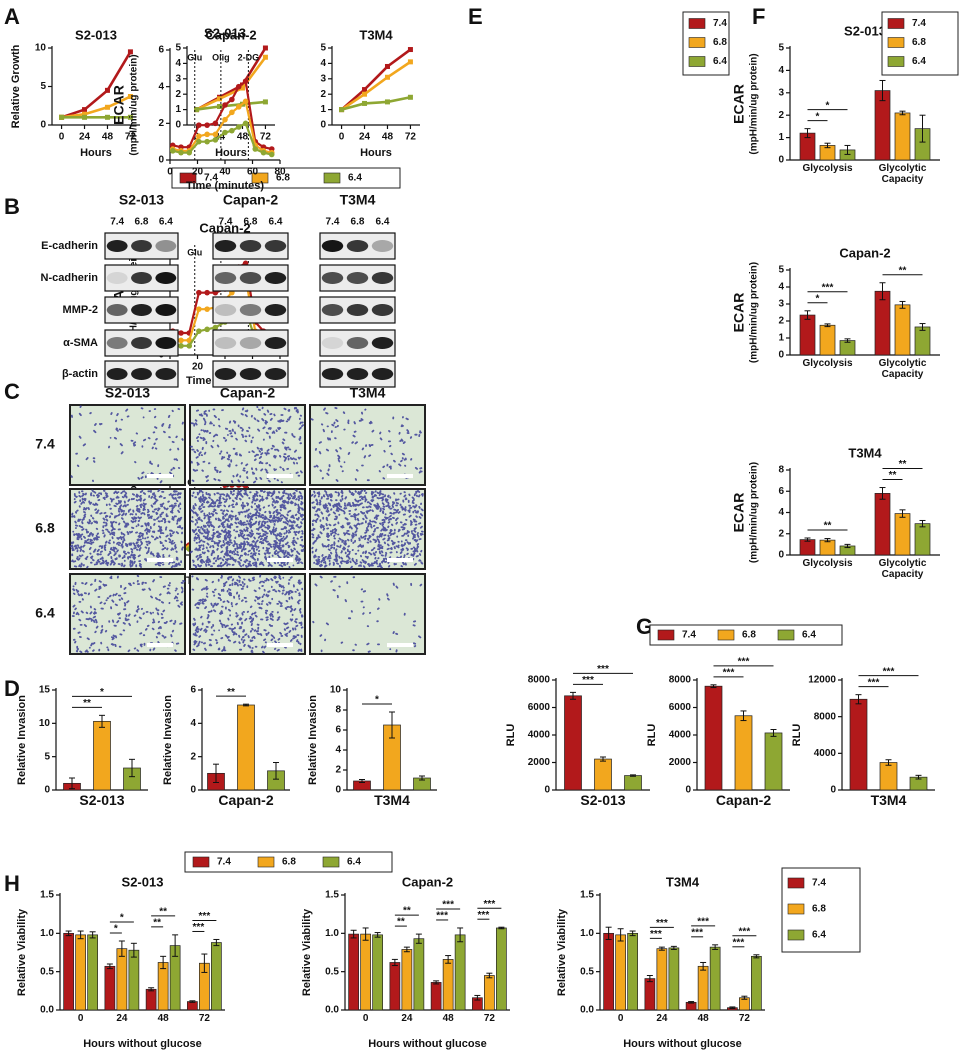 The width and height of the screenshot is (968, 1050). What do you see at coordinates (822, 680) in the screenshot?
I see `y-tick-label: 12000` at bounding box center [822, 680].